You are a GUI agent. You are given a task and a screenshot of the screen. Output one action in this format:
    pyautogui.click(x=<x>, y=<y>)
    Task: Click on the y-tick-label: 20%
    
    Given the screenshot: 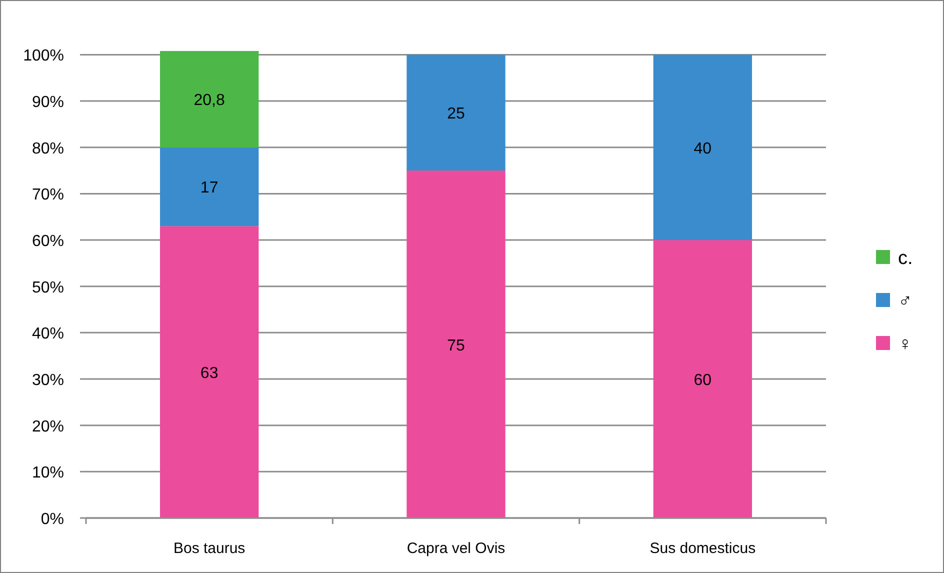 What is the action you would take?
    pyautogui.click(x=48, y=427)
    